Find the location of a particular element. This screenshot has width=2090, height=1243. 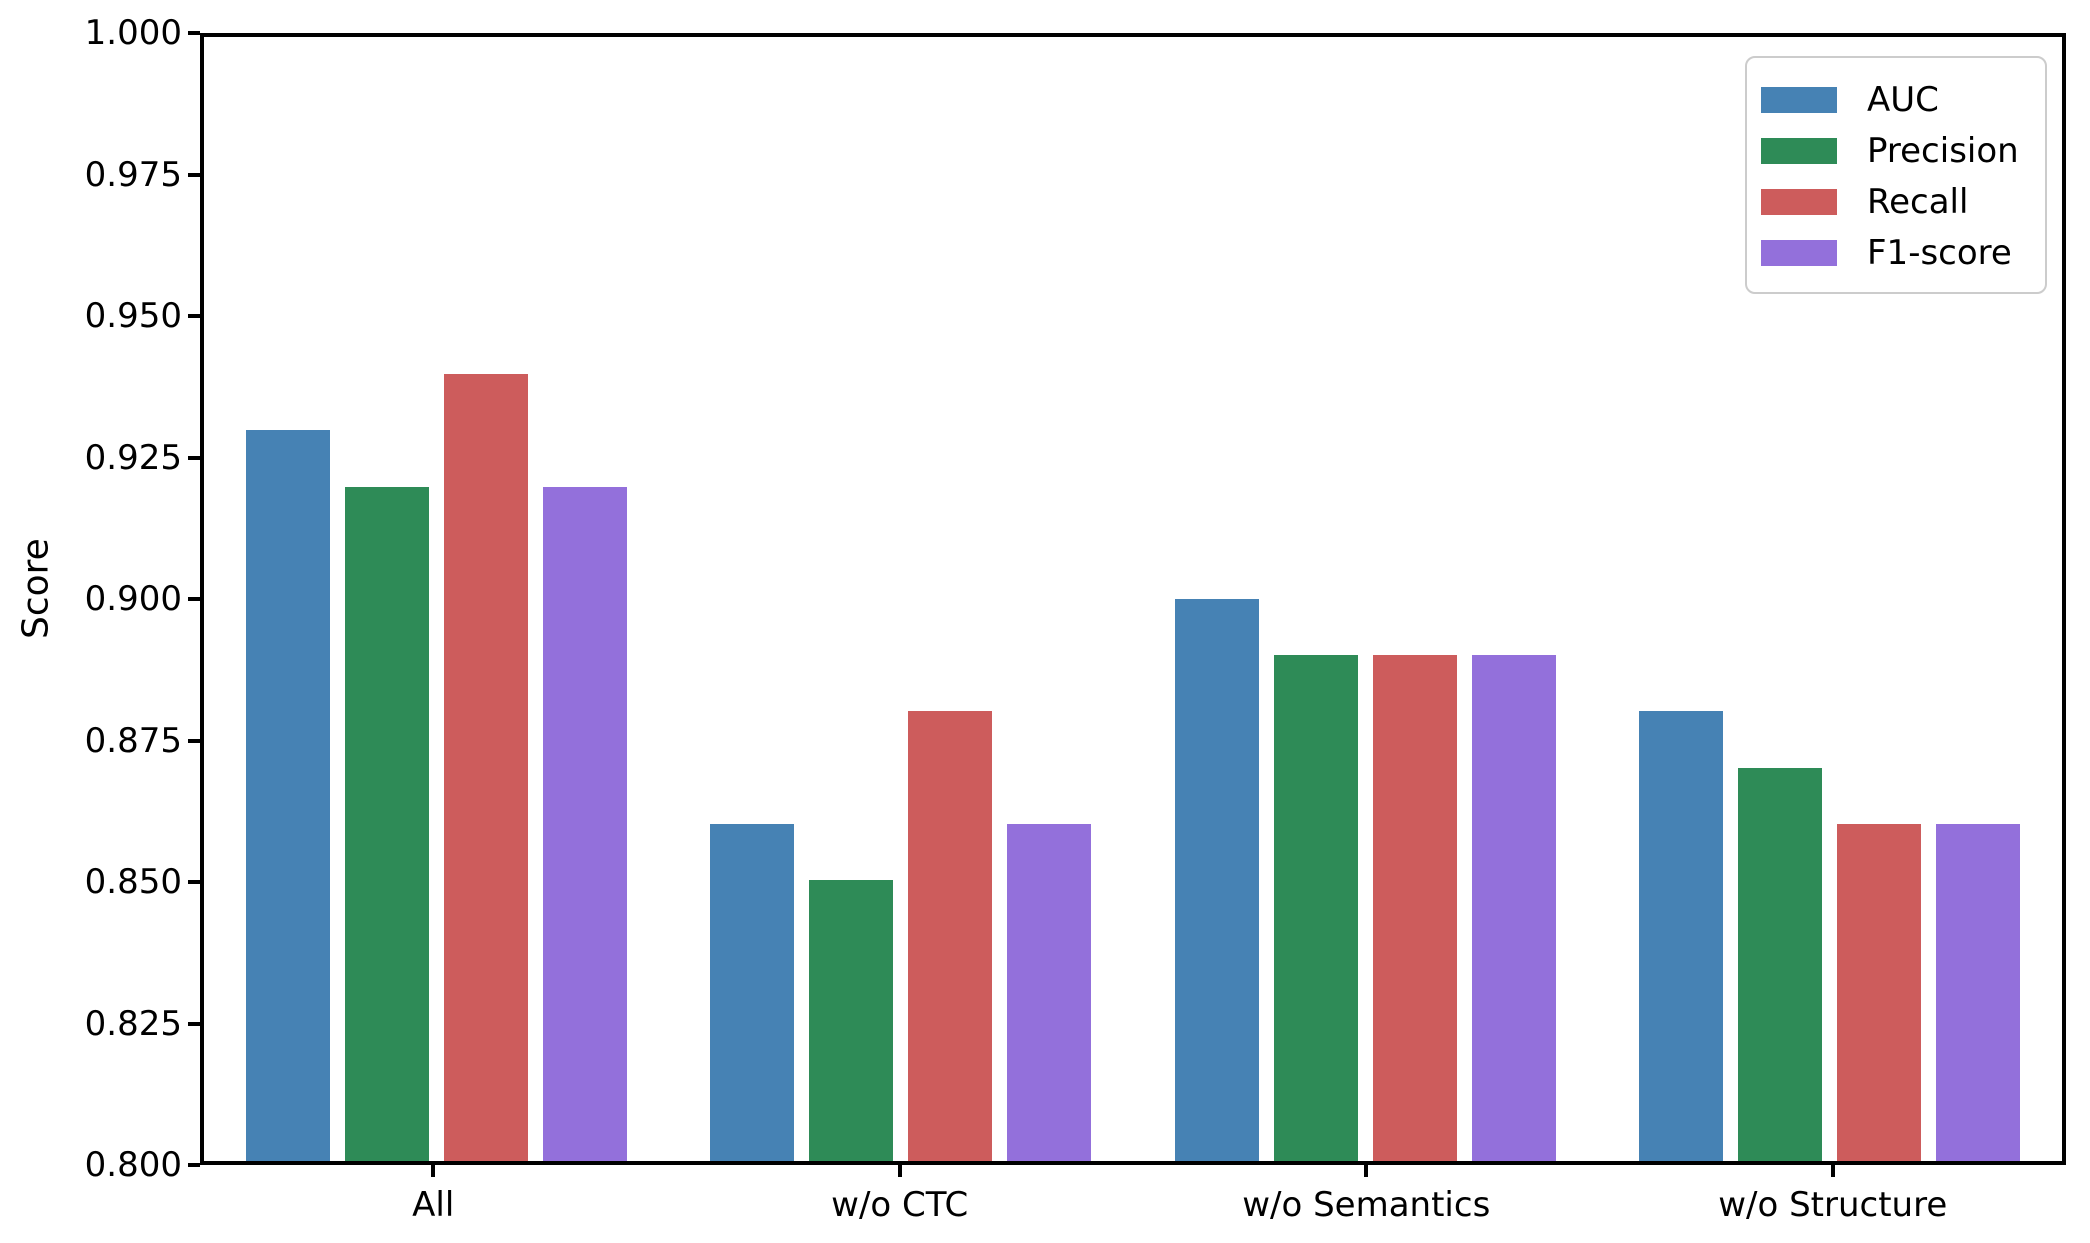

y-tick-label: 0.875 is located at coordinates (133, 740).